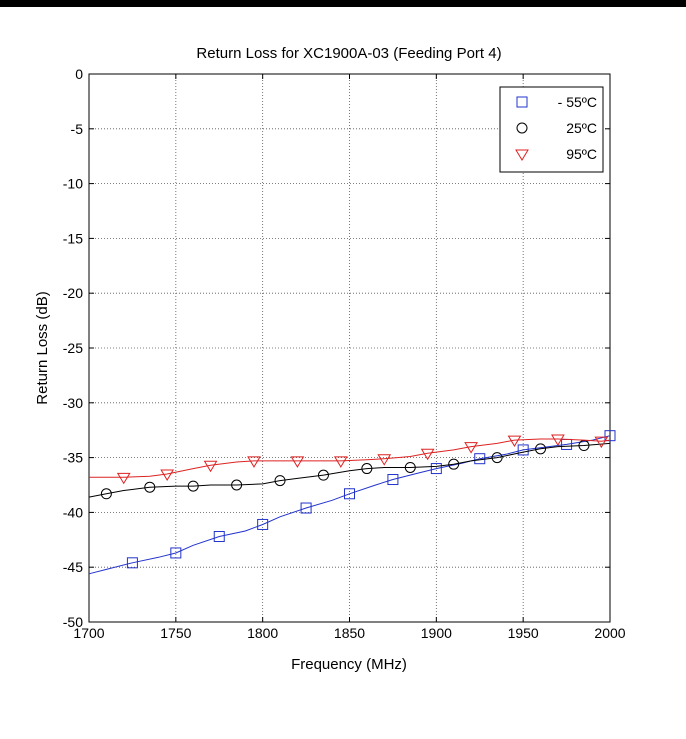  What do you see at coordinates (79, 74) in the screenshot?
I see `y-tick-label: 0` at bounding box center [79, 74].